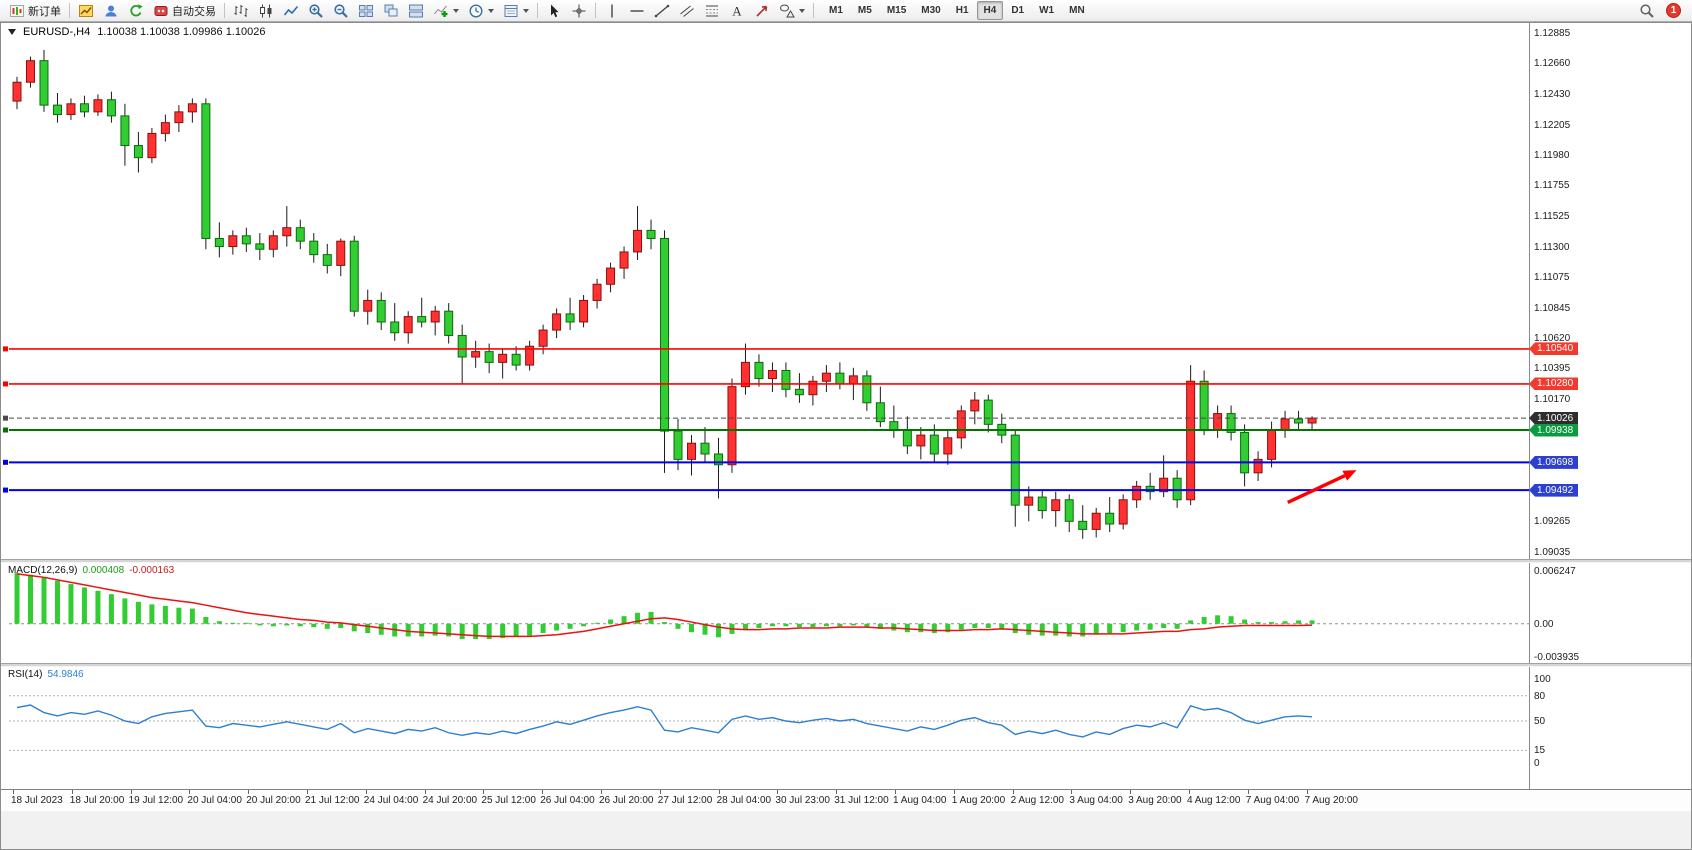 The width and height of the screenshot is (1692, 850). I want to click on new-order-label: 新订单, so click(44, 11).